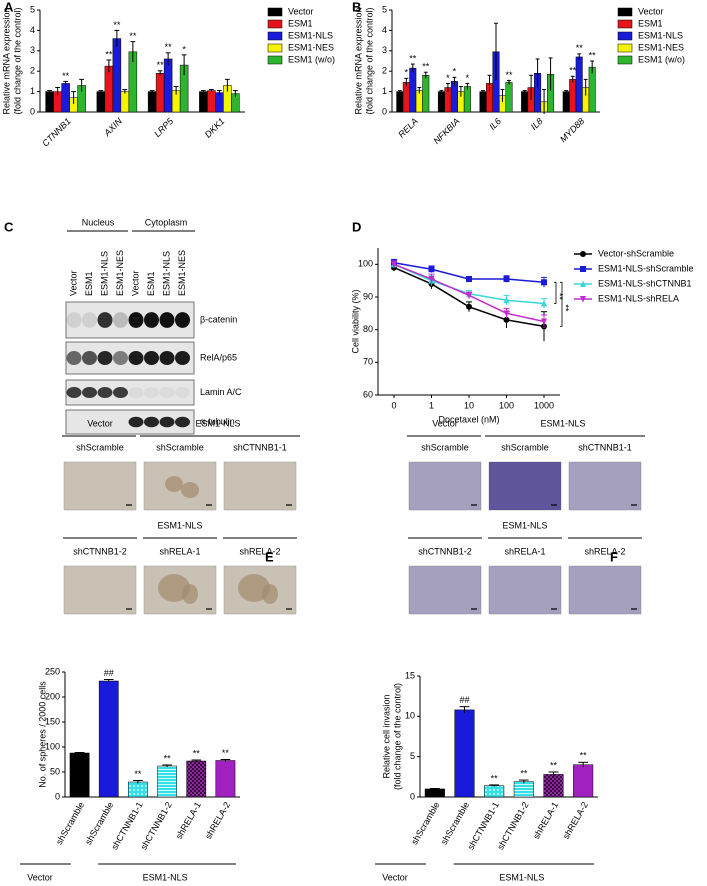 This screenshot has height=886, width=707. What do you see at coordinates (506, 405) in the screenshot?
I see `x-tick-label: 100` at bounding box center [506, 405].